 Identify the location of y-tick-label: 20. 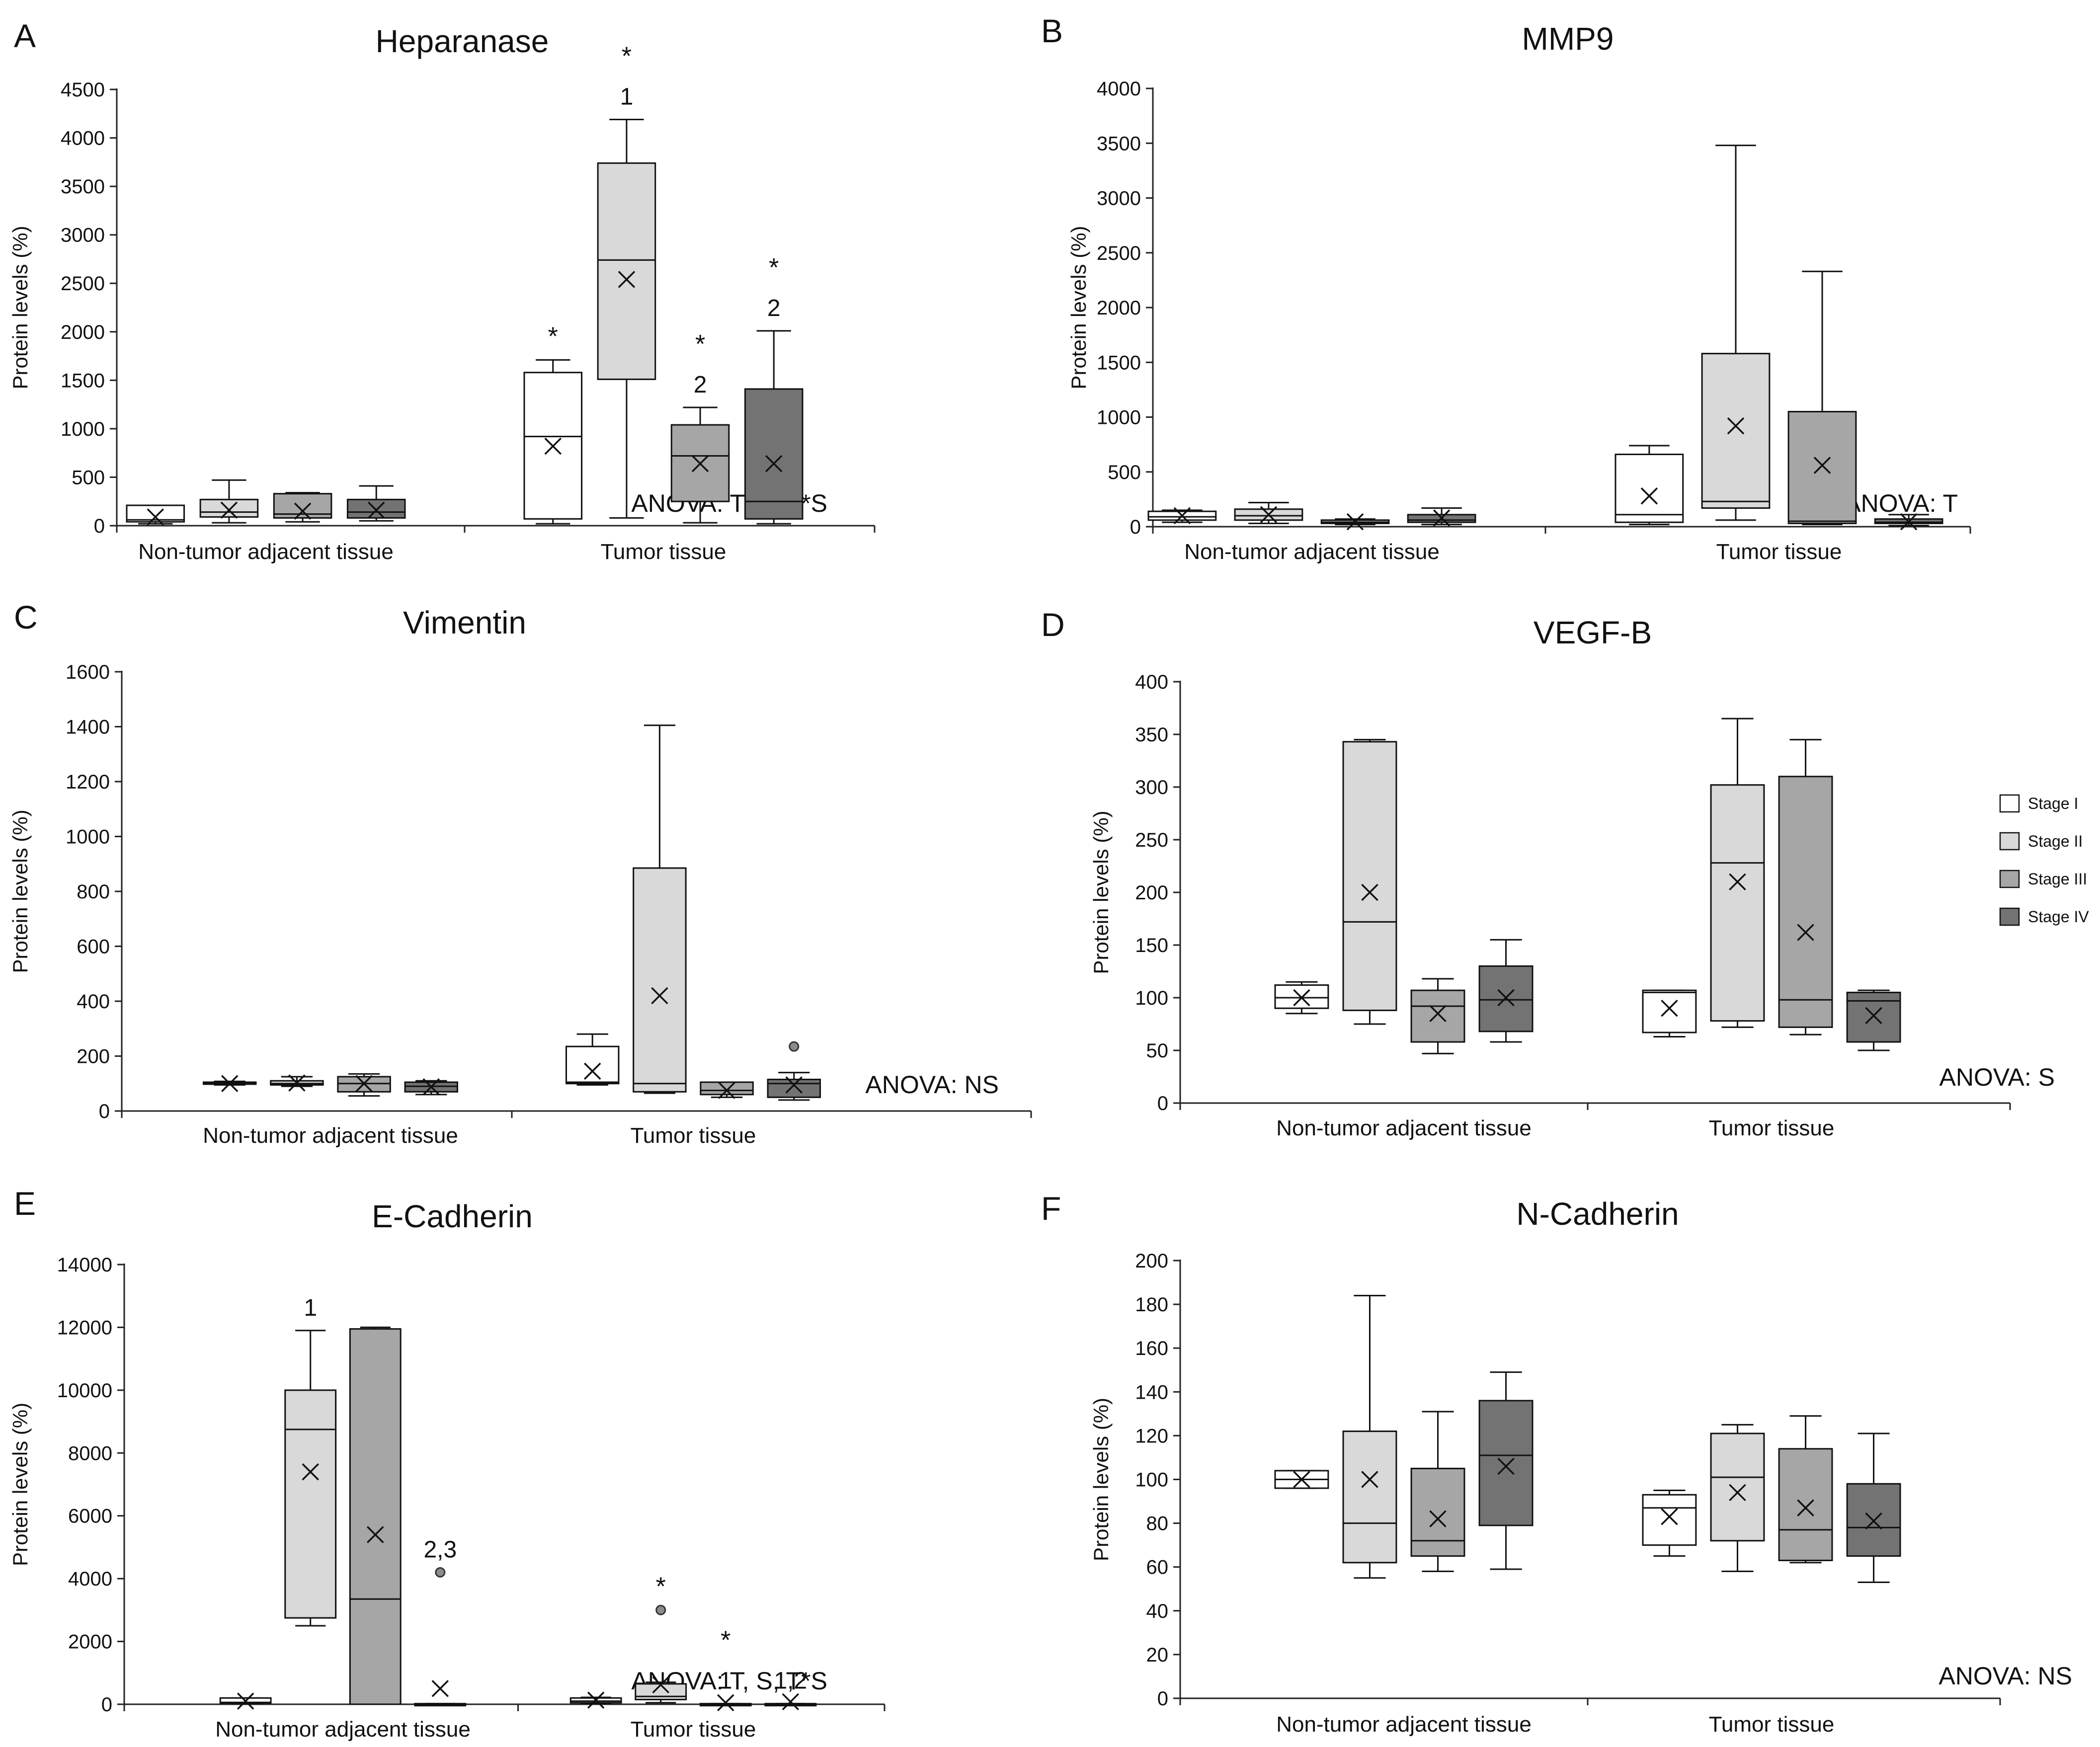
(1157, 1655).